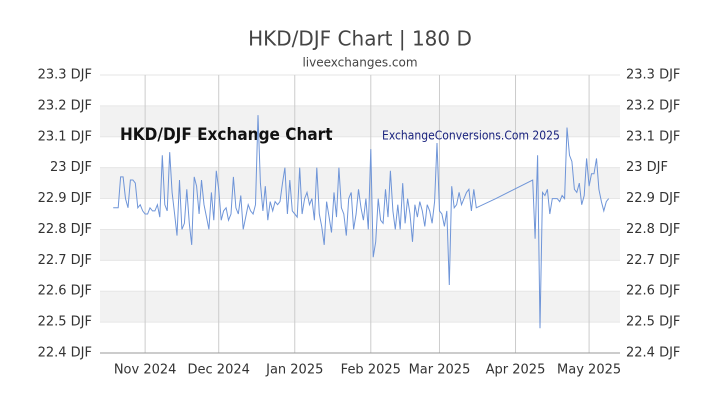  I want to click on y2-tick-label: 22.7 DJF, so click(653, 260).